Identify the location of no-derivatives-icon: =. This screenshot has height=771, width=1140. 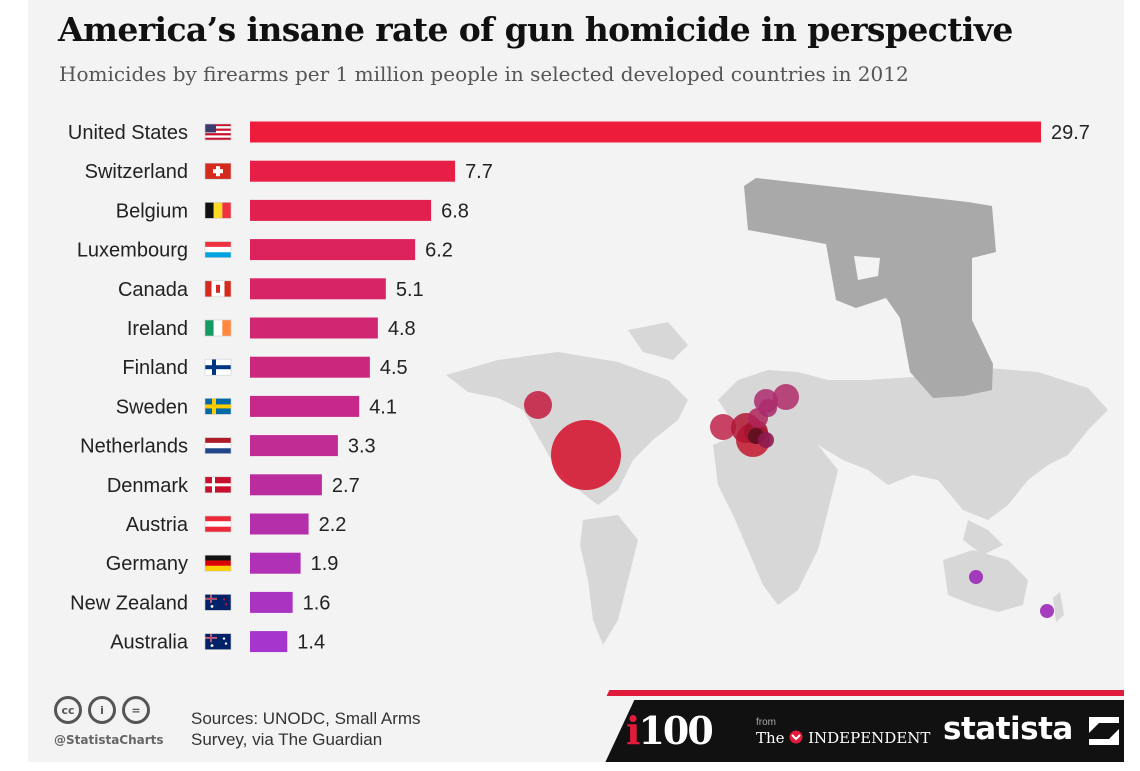
(136, 710).